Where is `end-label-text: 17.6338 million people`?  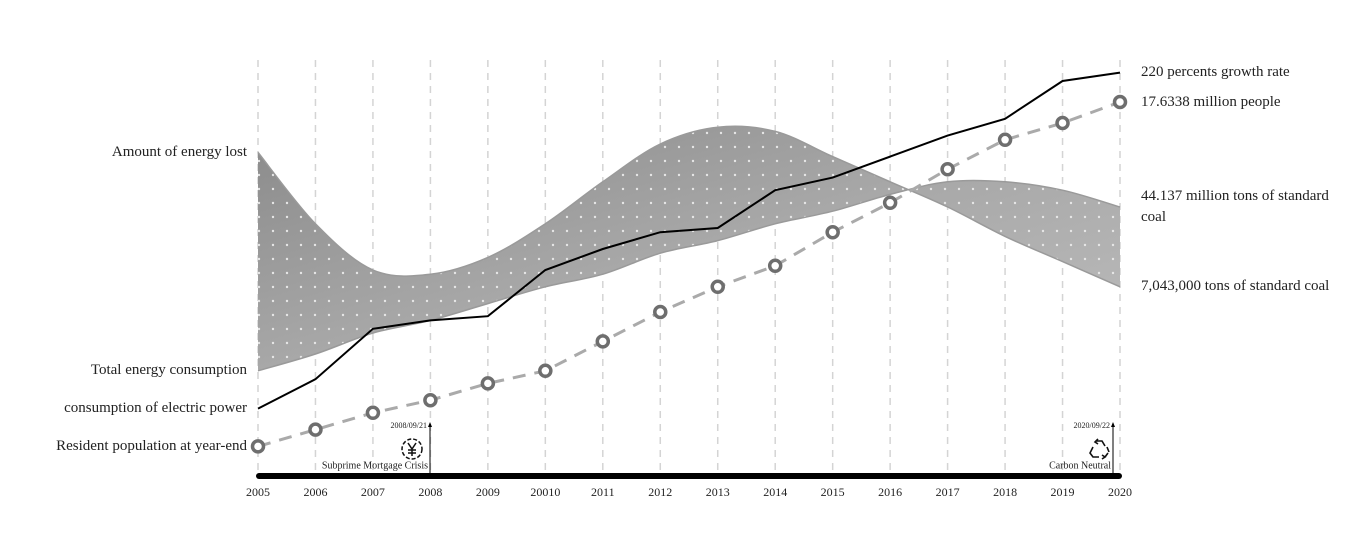 end-label-text: 17.6338 million people is located at coordinates (1211, 101).